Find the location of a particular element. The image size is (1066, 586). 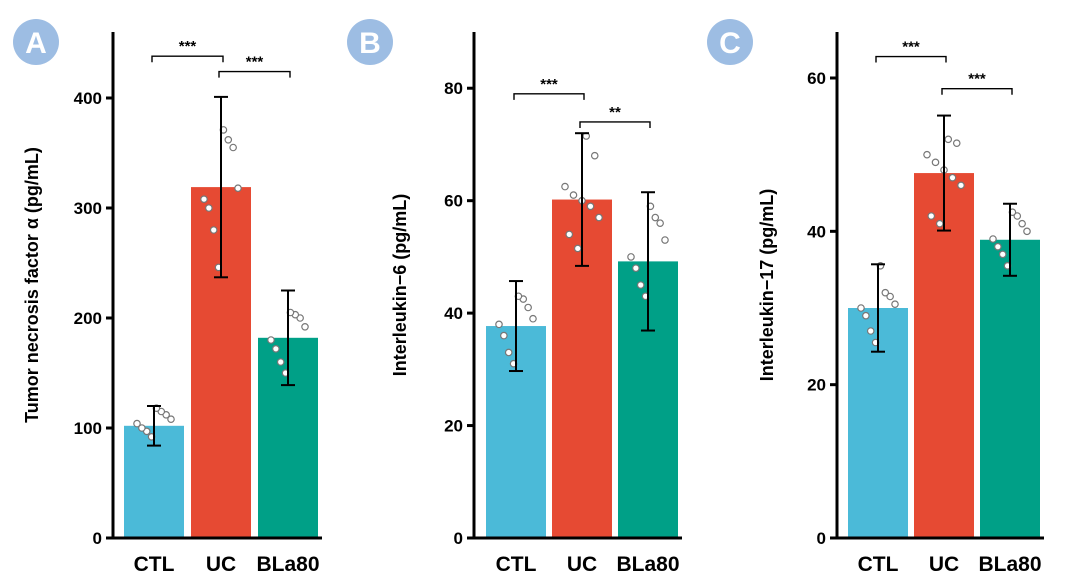

y-axis-title: Interleukin−17 (pg/mL) is located at coordinates (767, 285).